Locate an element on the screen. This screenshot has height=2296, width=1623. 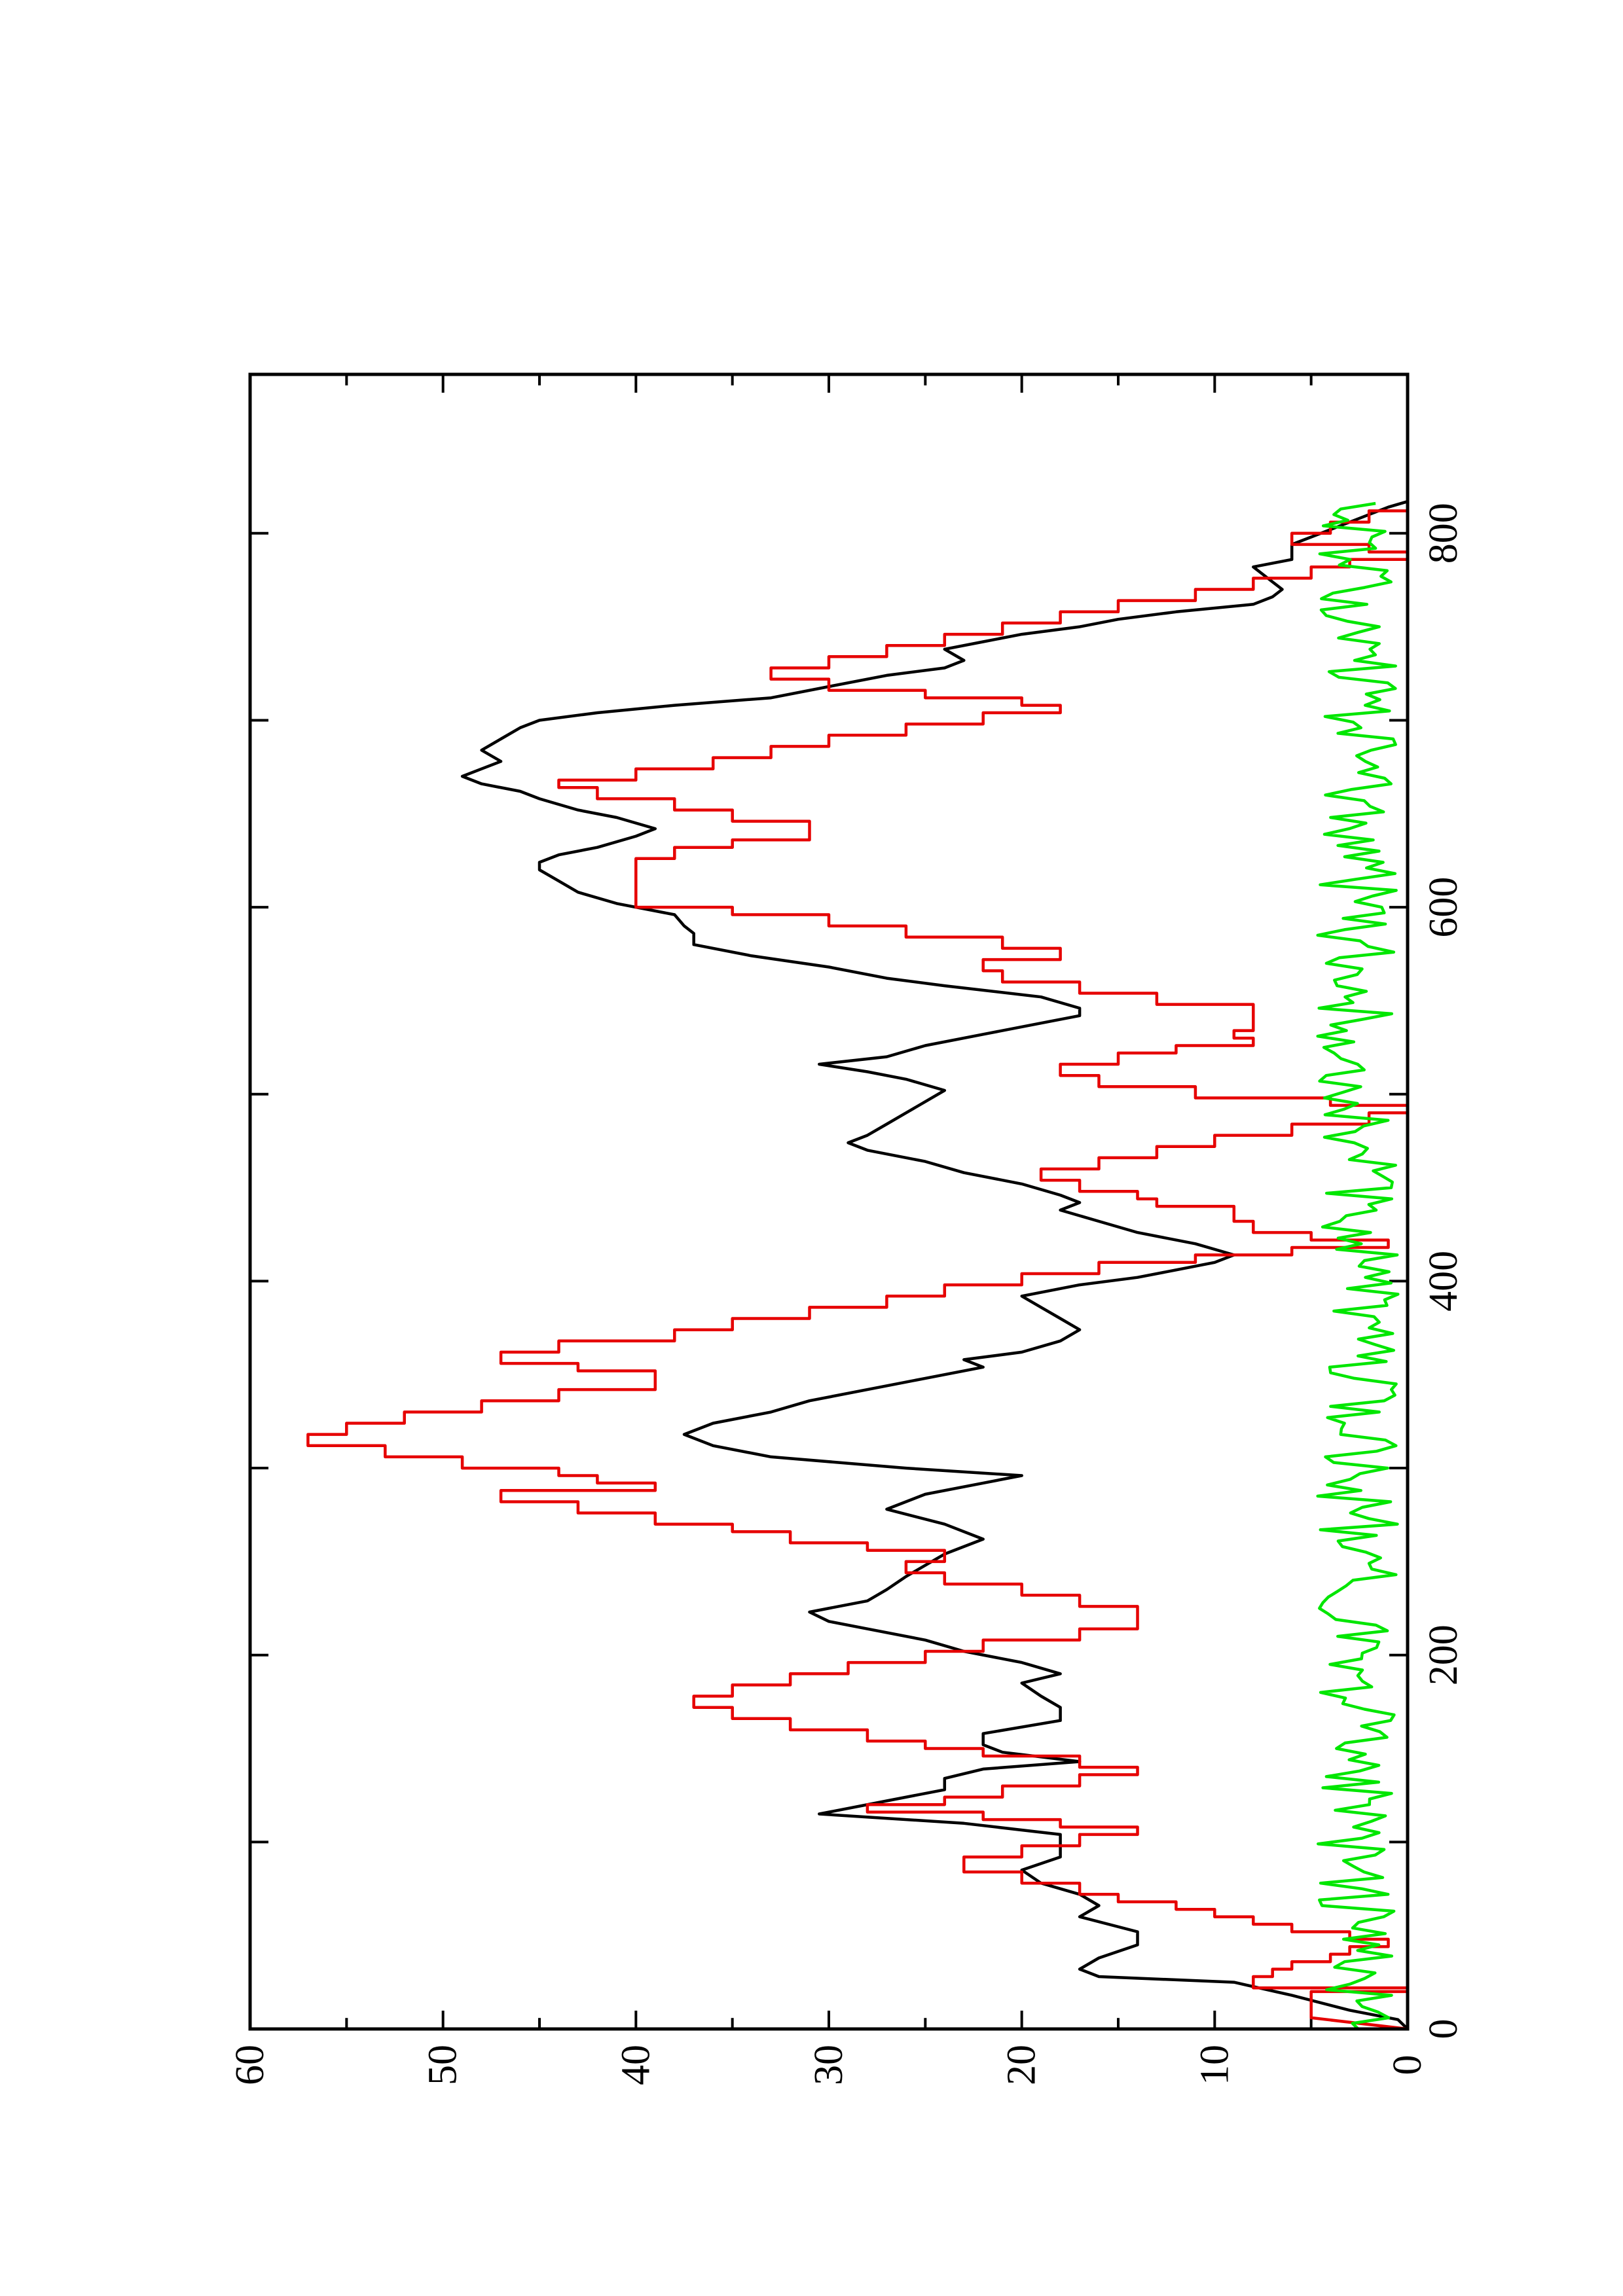
y-tick-label: 60 is located at coordinates (250, 2065).